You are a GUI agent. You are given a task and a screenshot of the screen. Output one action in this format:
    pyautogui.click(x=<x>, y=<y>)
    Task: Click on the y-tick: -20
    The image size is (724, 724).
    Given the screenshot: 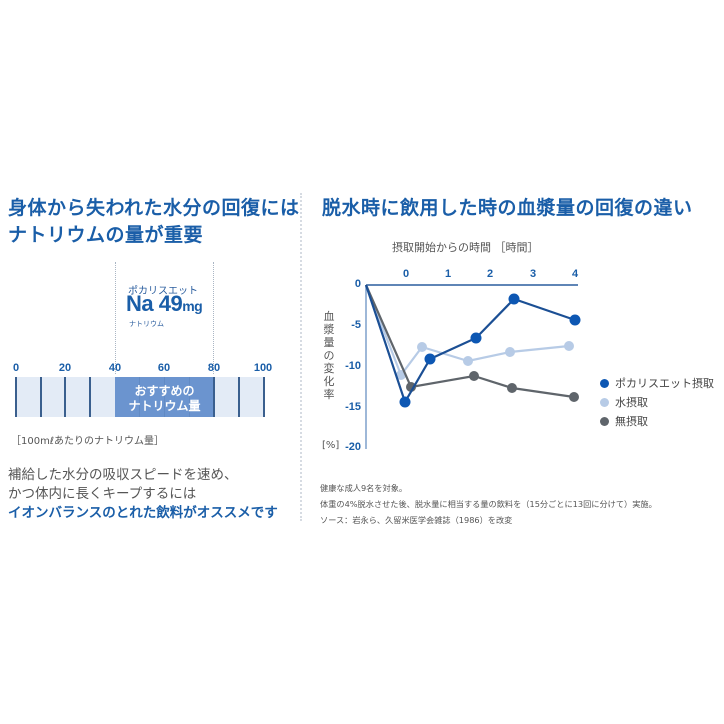 What is the action you would take?
    pyautogui.click(x=353, y=447)
    